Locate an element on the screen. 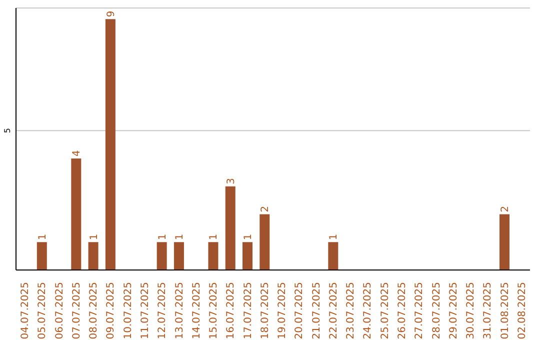 The height and width of the screenshot is (340, 540). x-tick-label: 17.07.2025 is located at coordinates (248, 311).